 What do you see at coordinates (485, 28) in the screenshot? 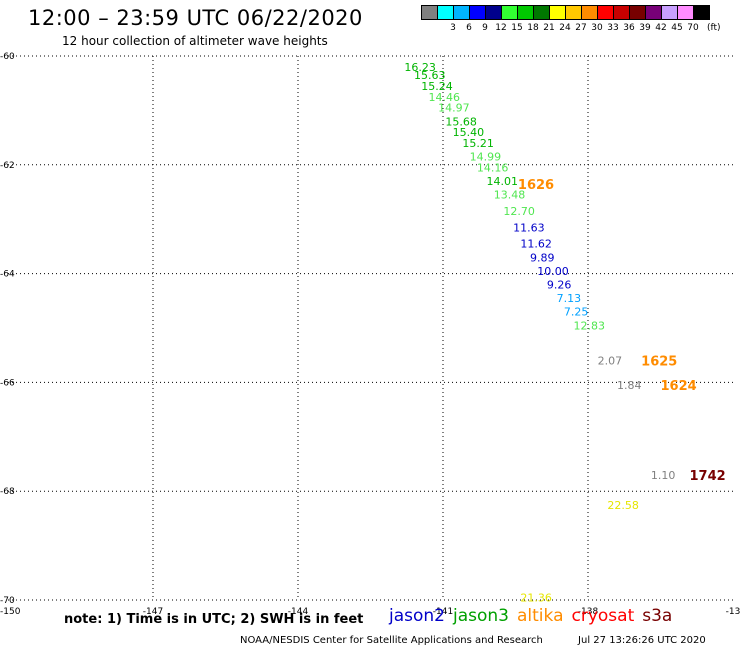
I see `color-scale-tick-label: 9` at bounding box center [485, 28].